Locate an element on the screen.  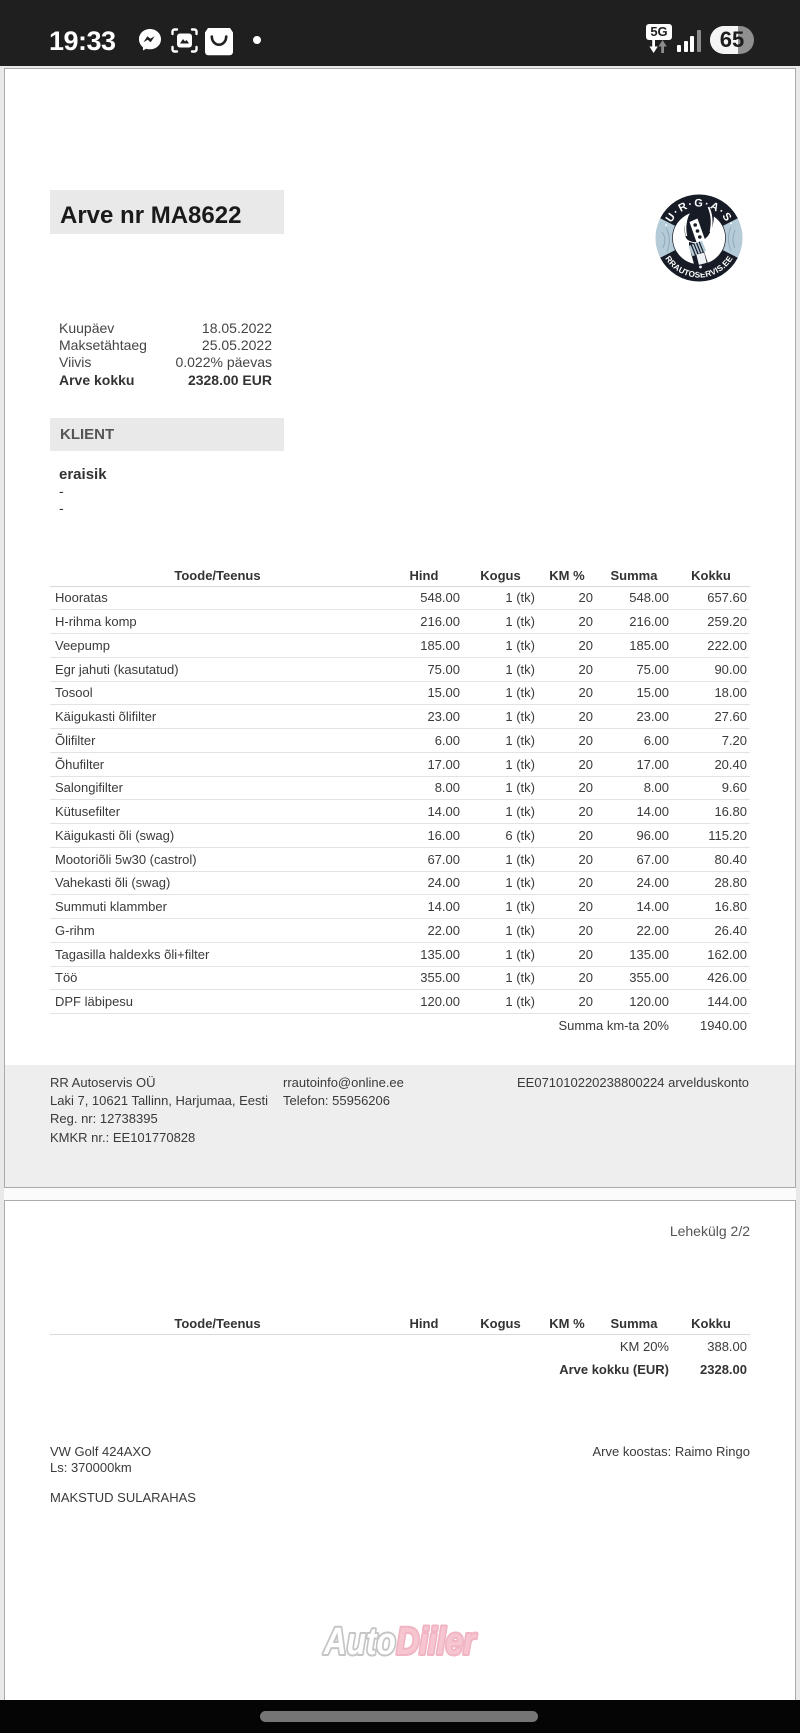
svg-text: Diiler is located at coordinates (436, 1641).